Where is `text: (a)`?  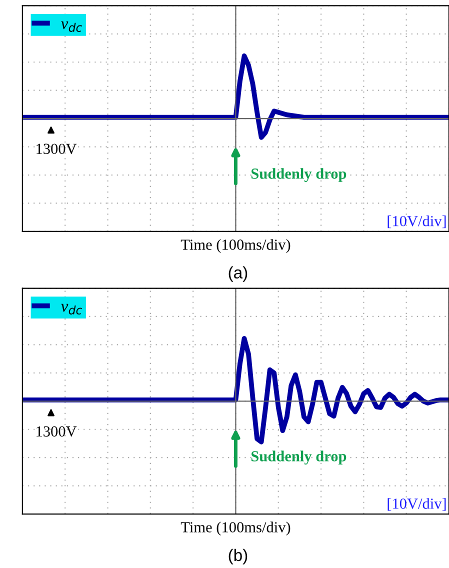
text: (a) is located at coordinates (238, 274).